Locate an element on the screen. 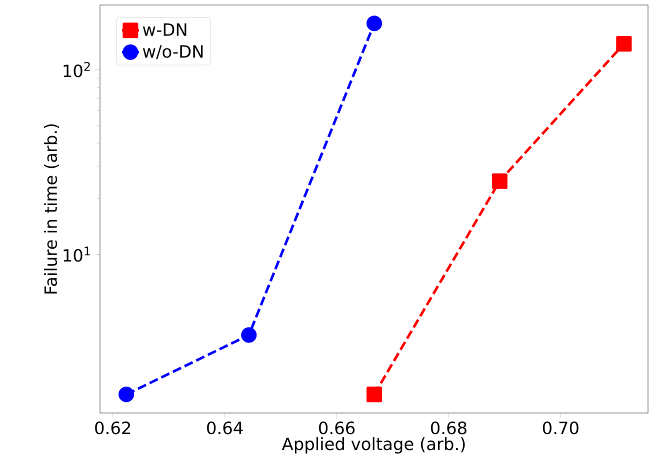  x-tick-label: 0.68 is located at coordinates (448, 427).